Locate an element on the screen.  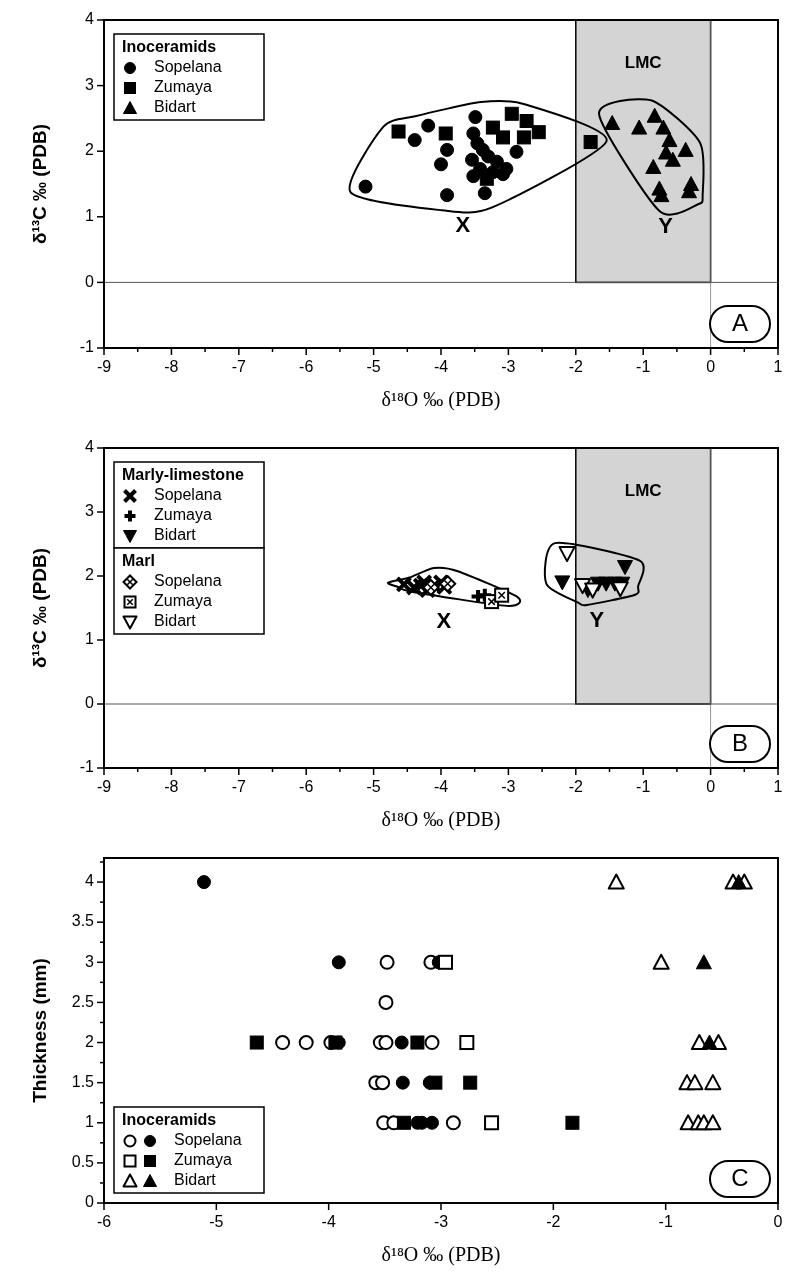
y-tick-label: 2.5 is located at coordinates (83, 1001).